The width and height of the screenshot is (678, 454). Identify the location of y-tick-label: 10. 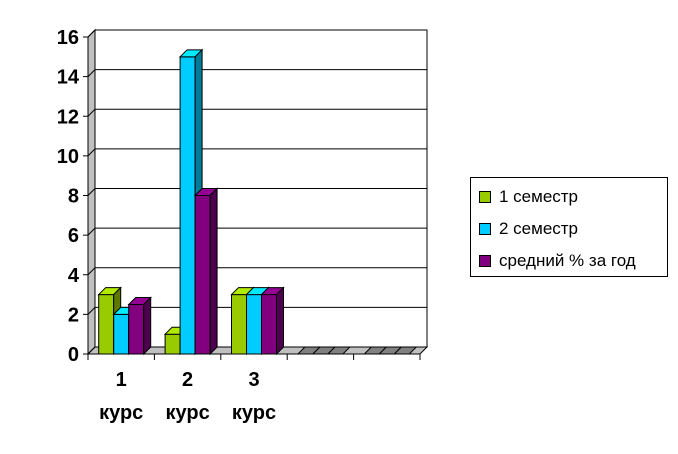
(68, 157).